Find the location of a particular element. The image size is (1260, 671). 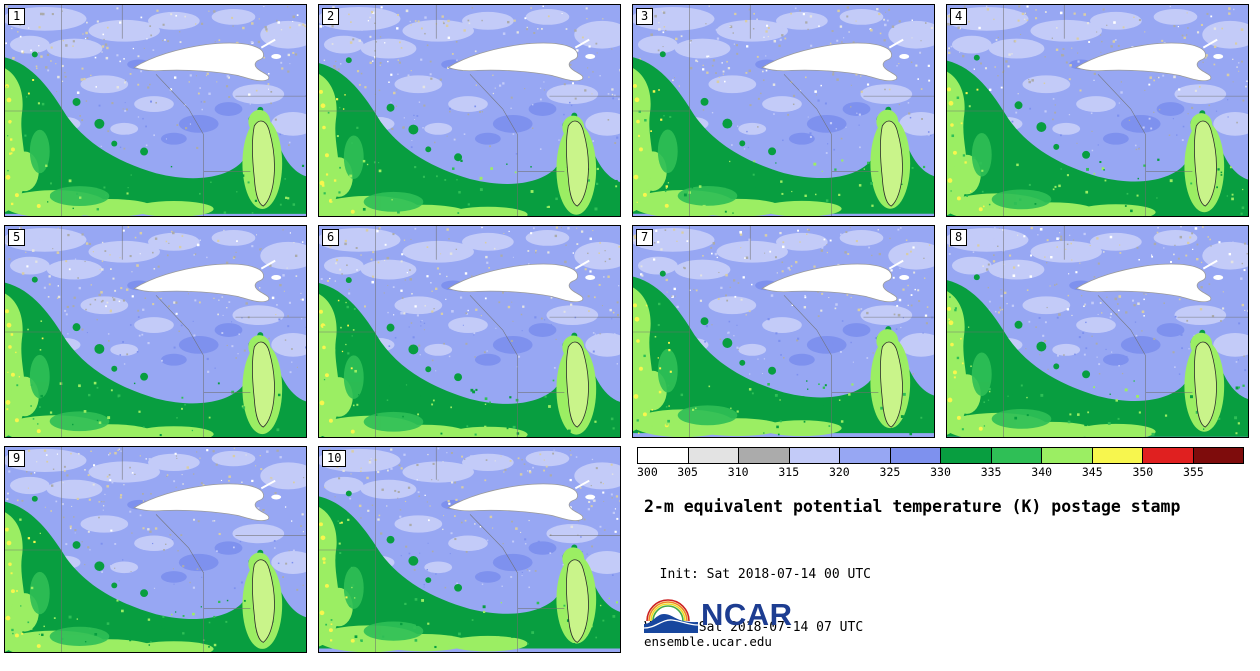

ensemble-panel: 9 is located at coordinates (155, 549).